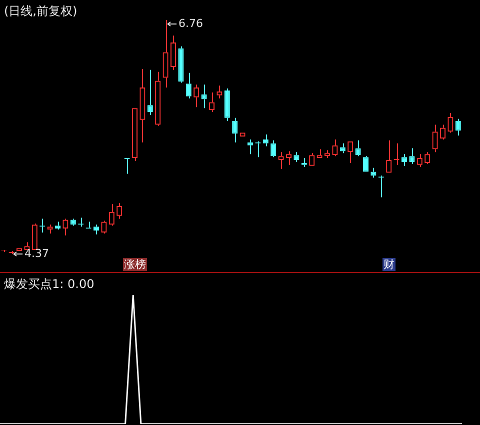 The image size is (480, 425). What do you see at coordinates (37, 253) in the screenshot?
I see `annotation: 4.37` at bounding box center [37, 253].